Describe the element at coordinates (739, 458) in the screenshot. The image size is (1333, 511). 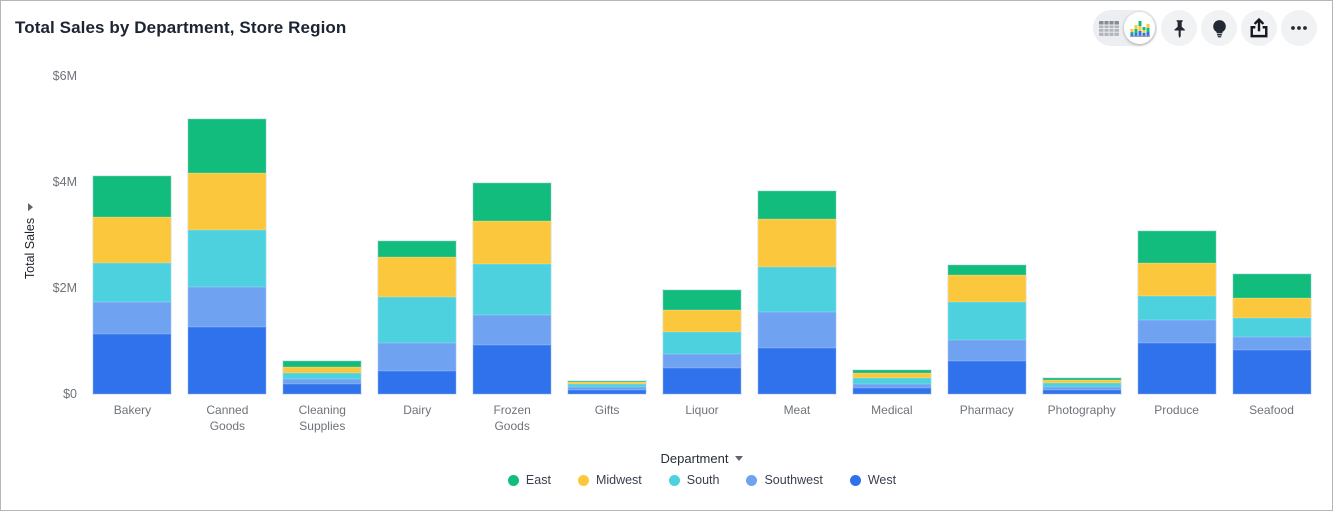
I see `chevron-down-icon` at that location.